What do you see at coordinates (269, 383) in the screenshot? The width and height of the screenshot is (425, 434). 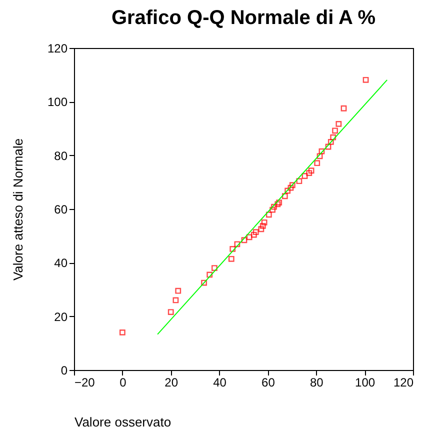 I see `x-tick-label: 60` at bounding box center [269, 383].